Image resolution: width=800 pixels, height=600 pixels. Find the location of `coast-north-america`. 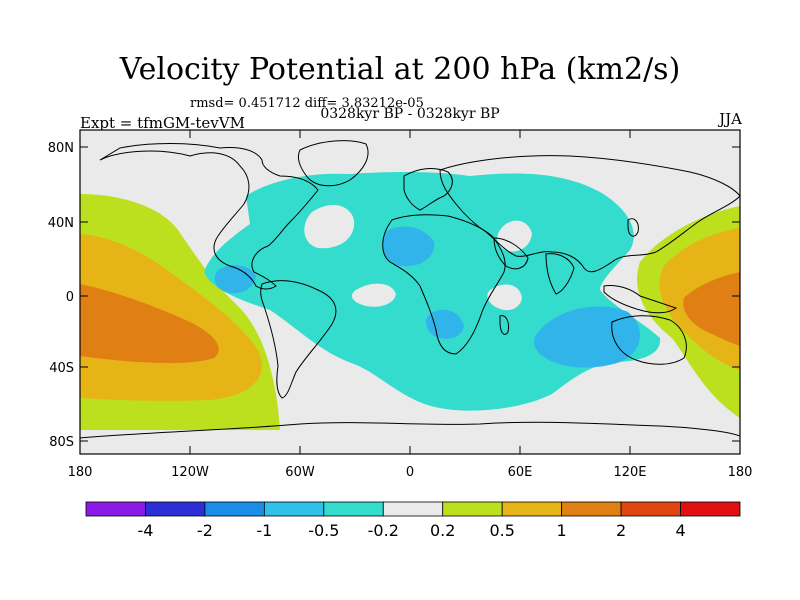

coast-north-america is located at coordinates (209, 216).